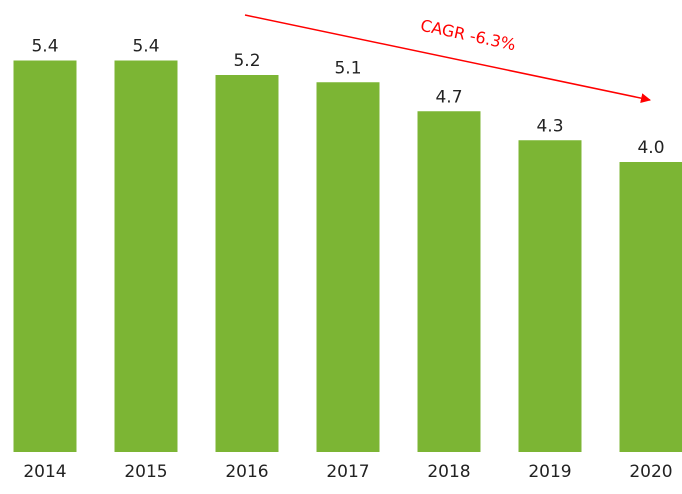 The width and height of the screenshot is (682, 494). Describe the element at coordinates (44, 472) in the screenshot. I see `x-tick-label: 2014` at that location.